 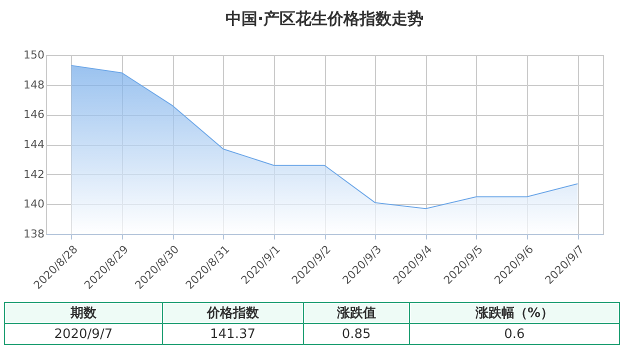 What do you see at coordinates (356, 313) in the screenshot?
I see `text: 涨跌值` at bounding box center [356, 313].